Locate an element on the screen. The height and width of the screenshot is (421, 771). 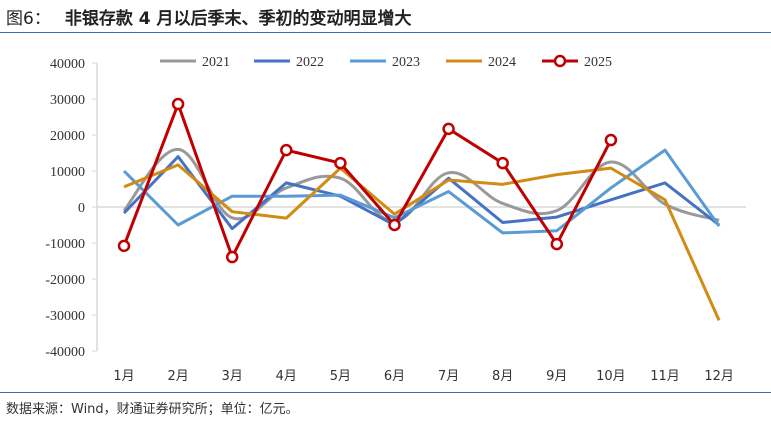
x-tick-label: 12月 is located at coordinates (719, 376).